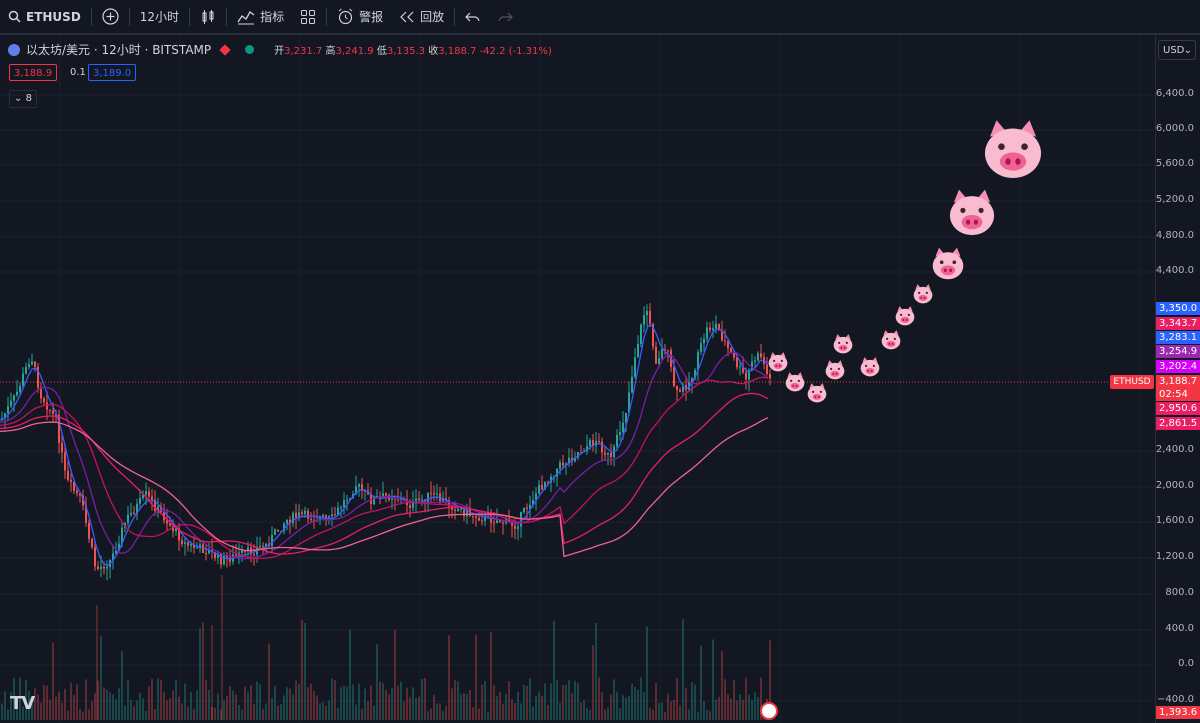 Image resolution: width=1200 pixels, height=723 pixels. What do you see at coordinates (112, 72) in the screenshot?
I see `buy-price-button: 3,189.0` at bounding box center [112, 72].